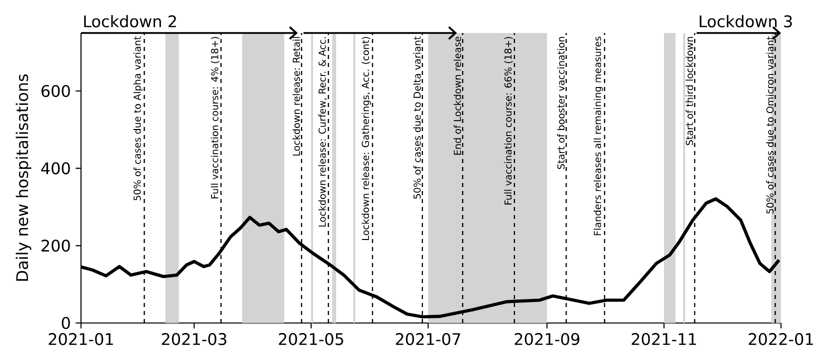 This screenshot has height=363, width=831. Describe the element at coordinates (770, 125) in the screenshot. I see `ref-line-label: 50% of cases due to Omicron variant` at that location.